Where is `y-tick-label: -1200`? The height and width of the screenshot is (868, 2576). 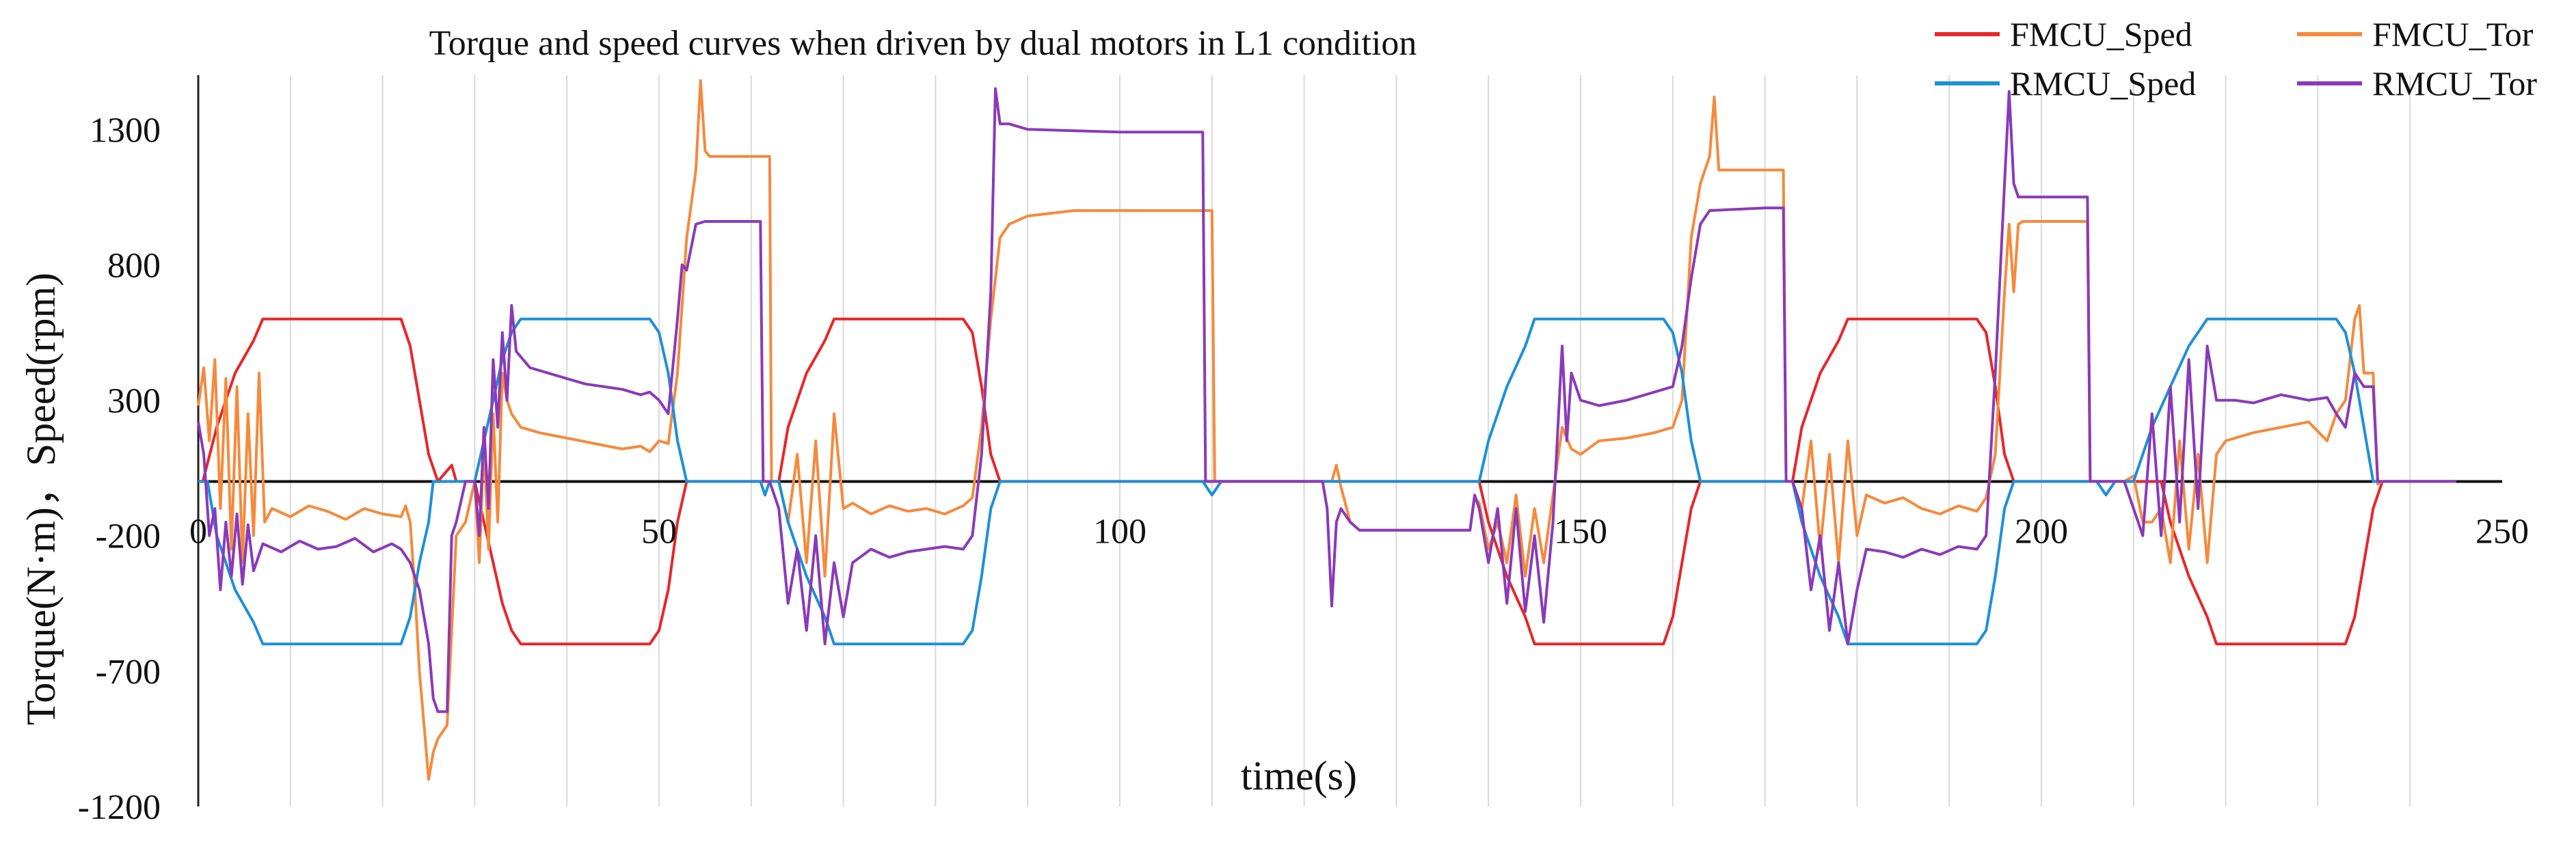
y-tick-label: -1200 is located at coordinates (119, 807).